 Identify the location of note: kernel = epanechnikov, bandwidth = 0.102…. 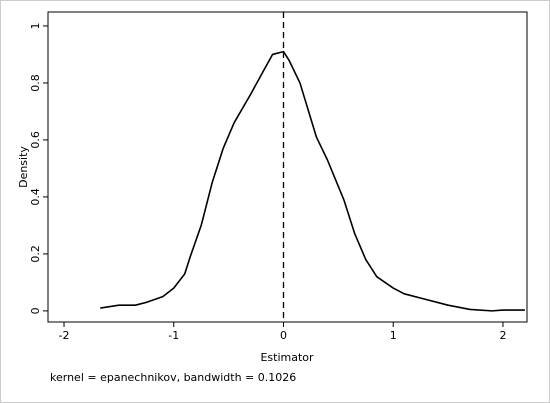
(173, 377).